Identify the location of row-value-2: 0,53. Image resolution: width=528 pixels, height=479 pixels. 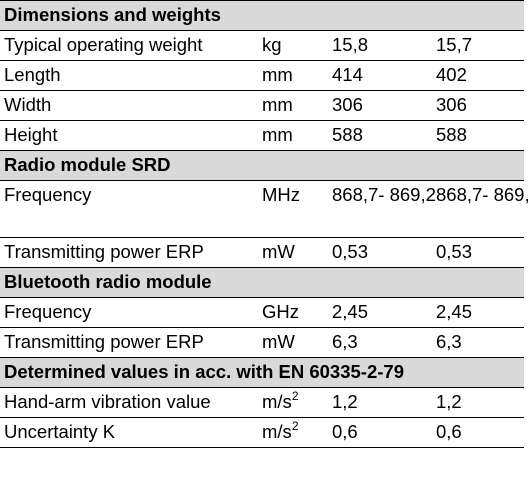
(478, 252).